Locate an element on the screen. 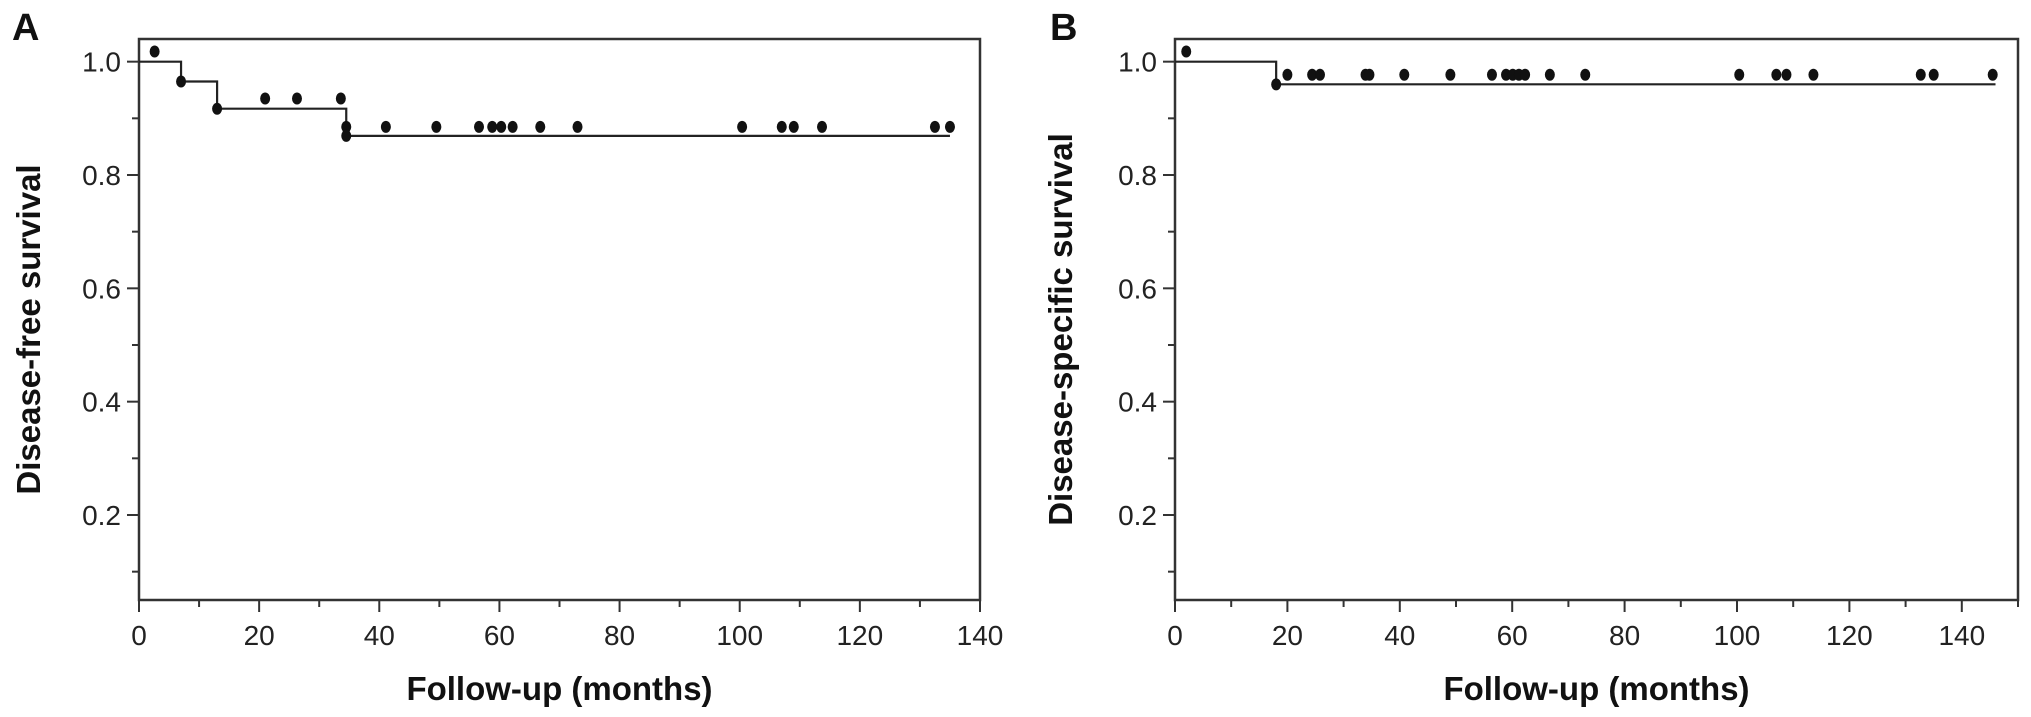  y-axis-title: Disease-specific survival is located at coordinates (1060, 329).